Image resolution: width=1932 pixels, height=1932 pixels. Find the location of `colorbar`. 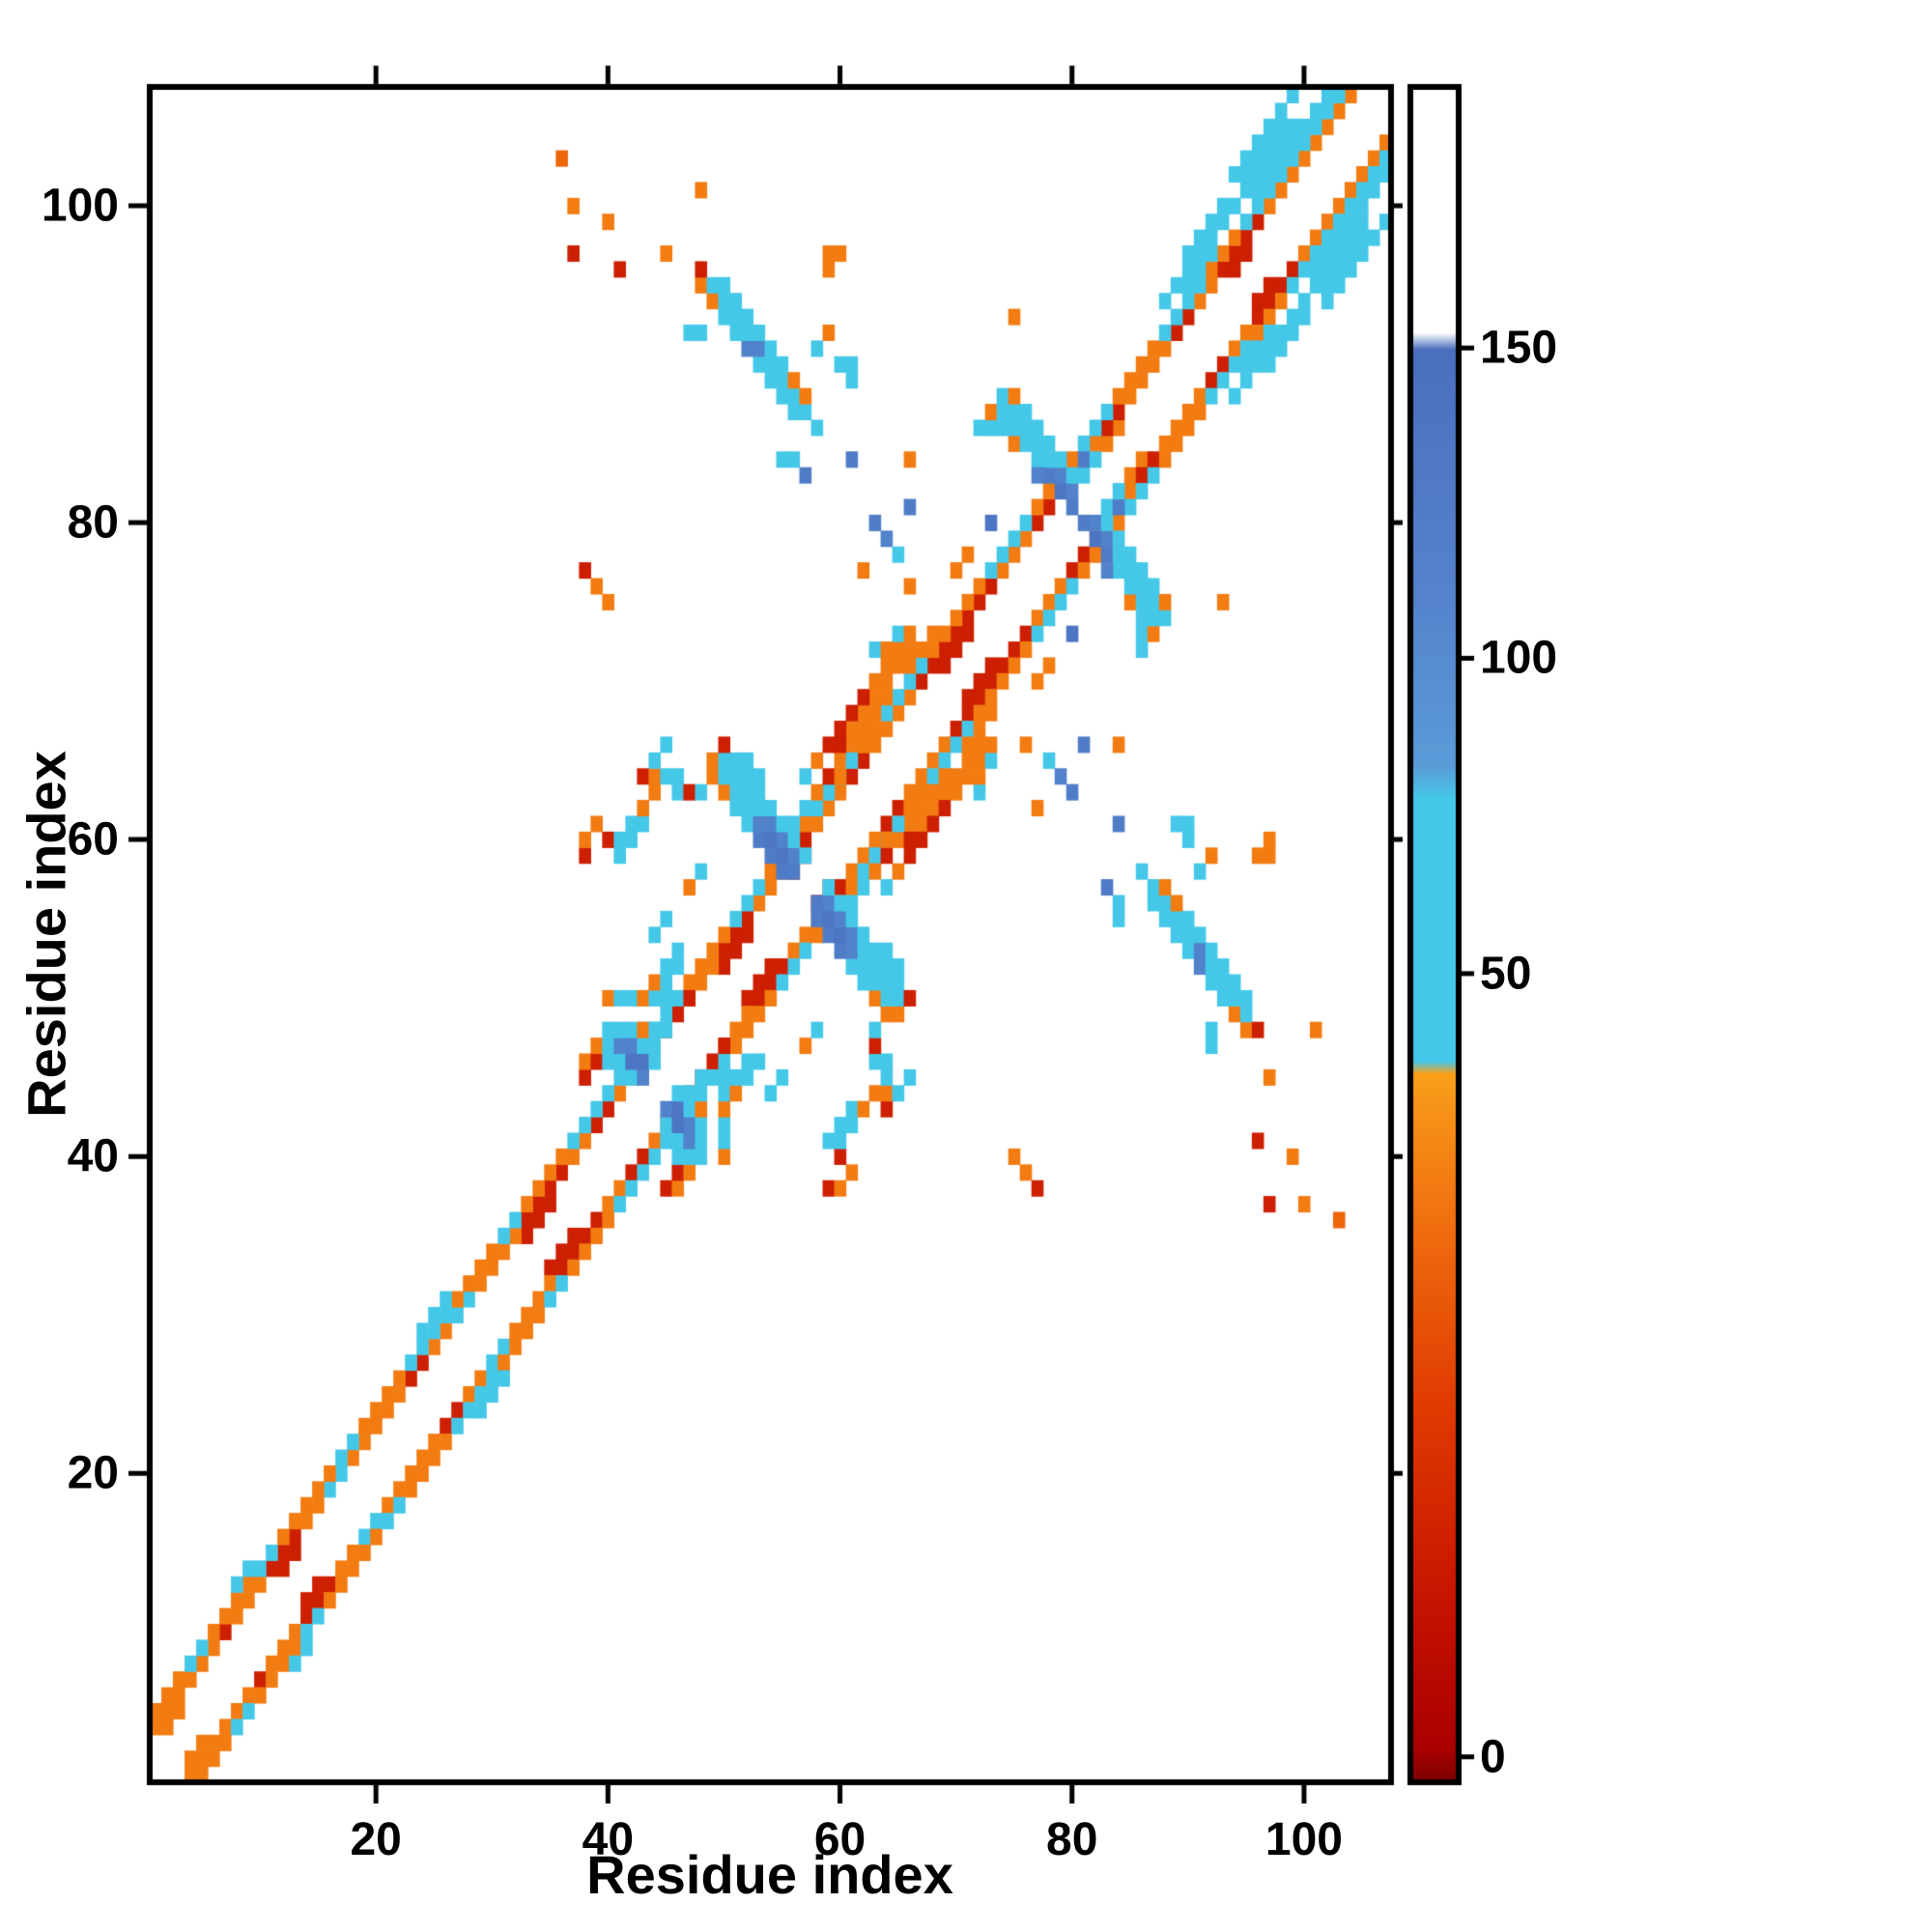

colorbar is located at coordinates (1434, 934).